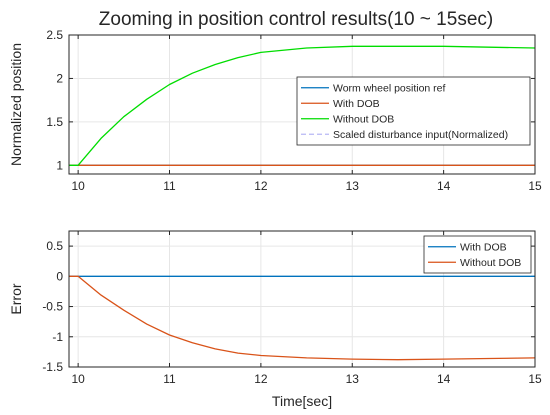 The image size is (550, 415). Describe the element at coordinates (490, 263) in the screenshot. I see `bottom-legend-label-1: Without DOB` at that location.